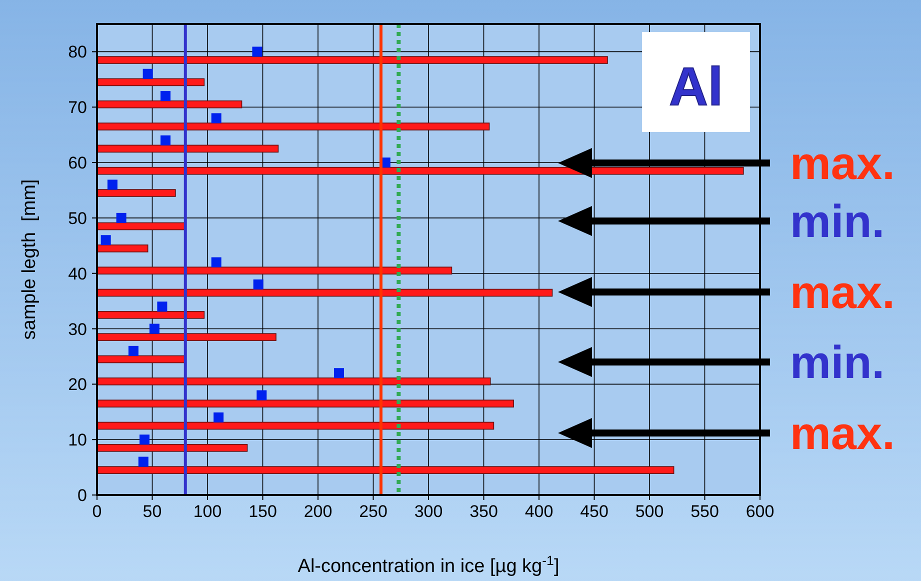  Describe the element at coordinates (77, 108) in the screenshot. I see `y-tick-label: 70` at that location.